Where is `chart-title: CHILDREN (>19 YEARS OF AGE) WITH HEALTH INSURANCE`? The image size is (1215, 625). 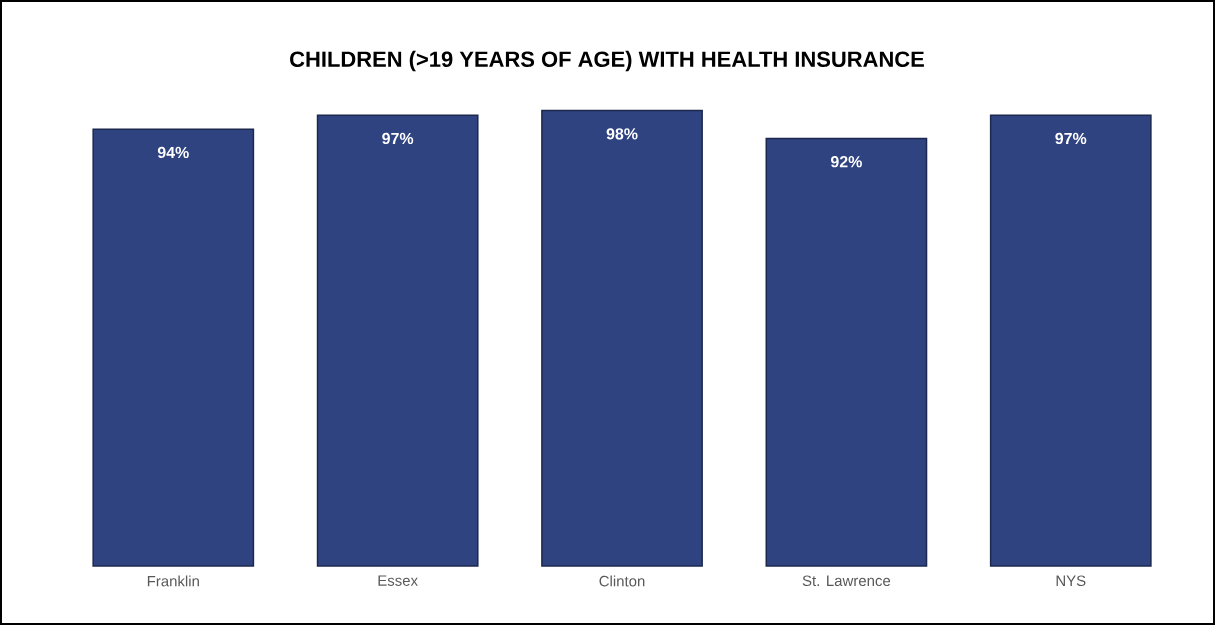
chart-title: CHILDREN (>19 YEARS OF AGE) WITH HEALTH INSURANCE is located at coordinates (607, 61).